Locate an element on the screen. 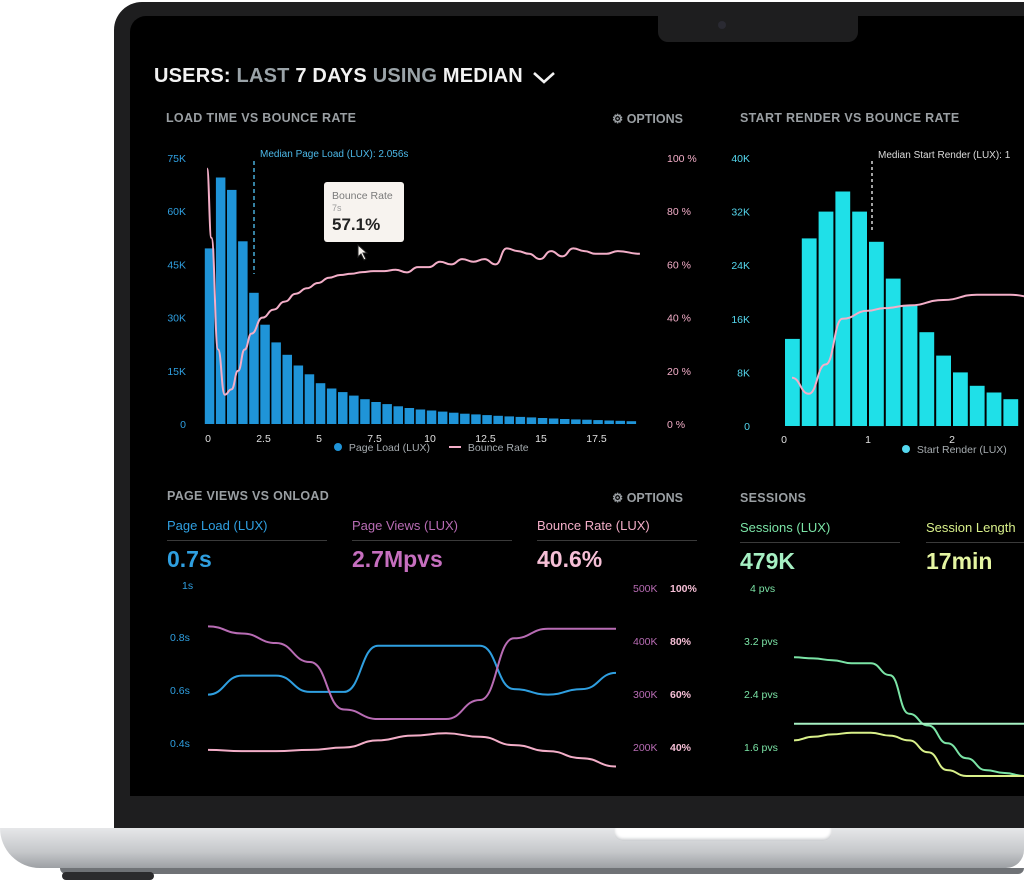 The image size is (1024, 883). y-right-tick-label: 100 % is located at coordinates (682, 159).